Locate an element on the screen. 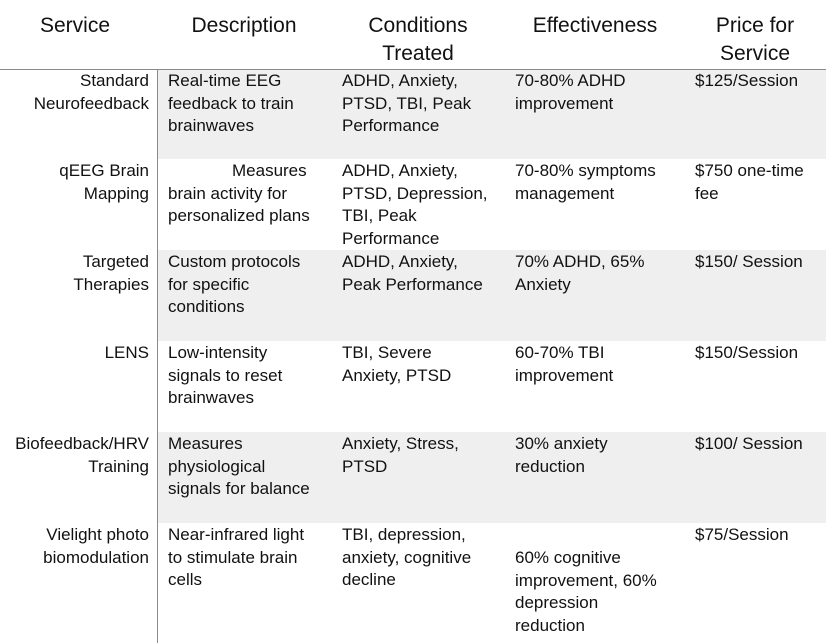 This screenshot has width=826, height=643. header-service: Service is located at coordinates (75, 26).